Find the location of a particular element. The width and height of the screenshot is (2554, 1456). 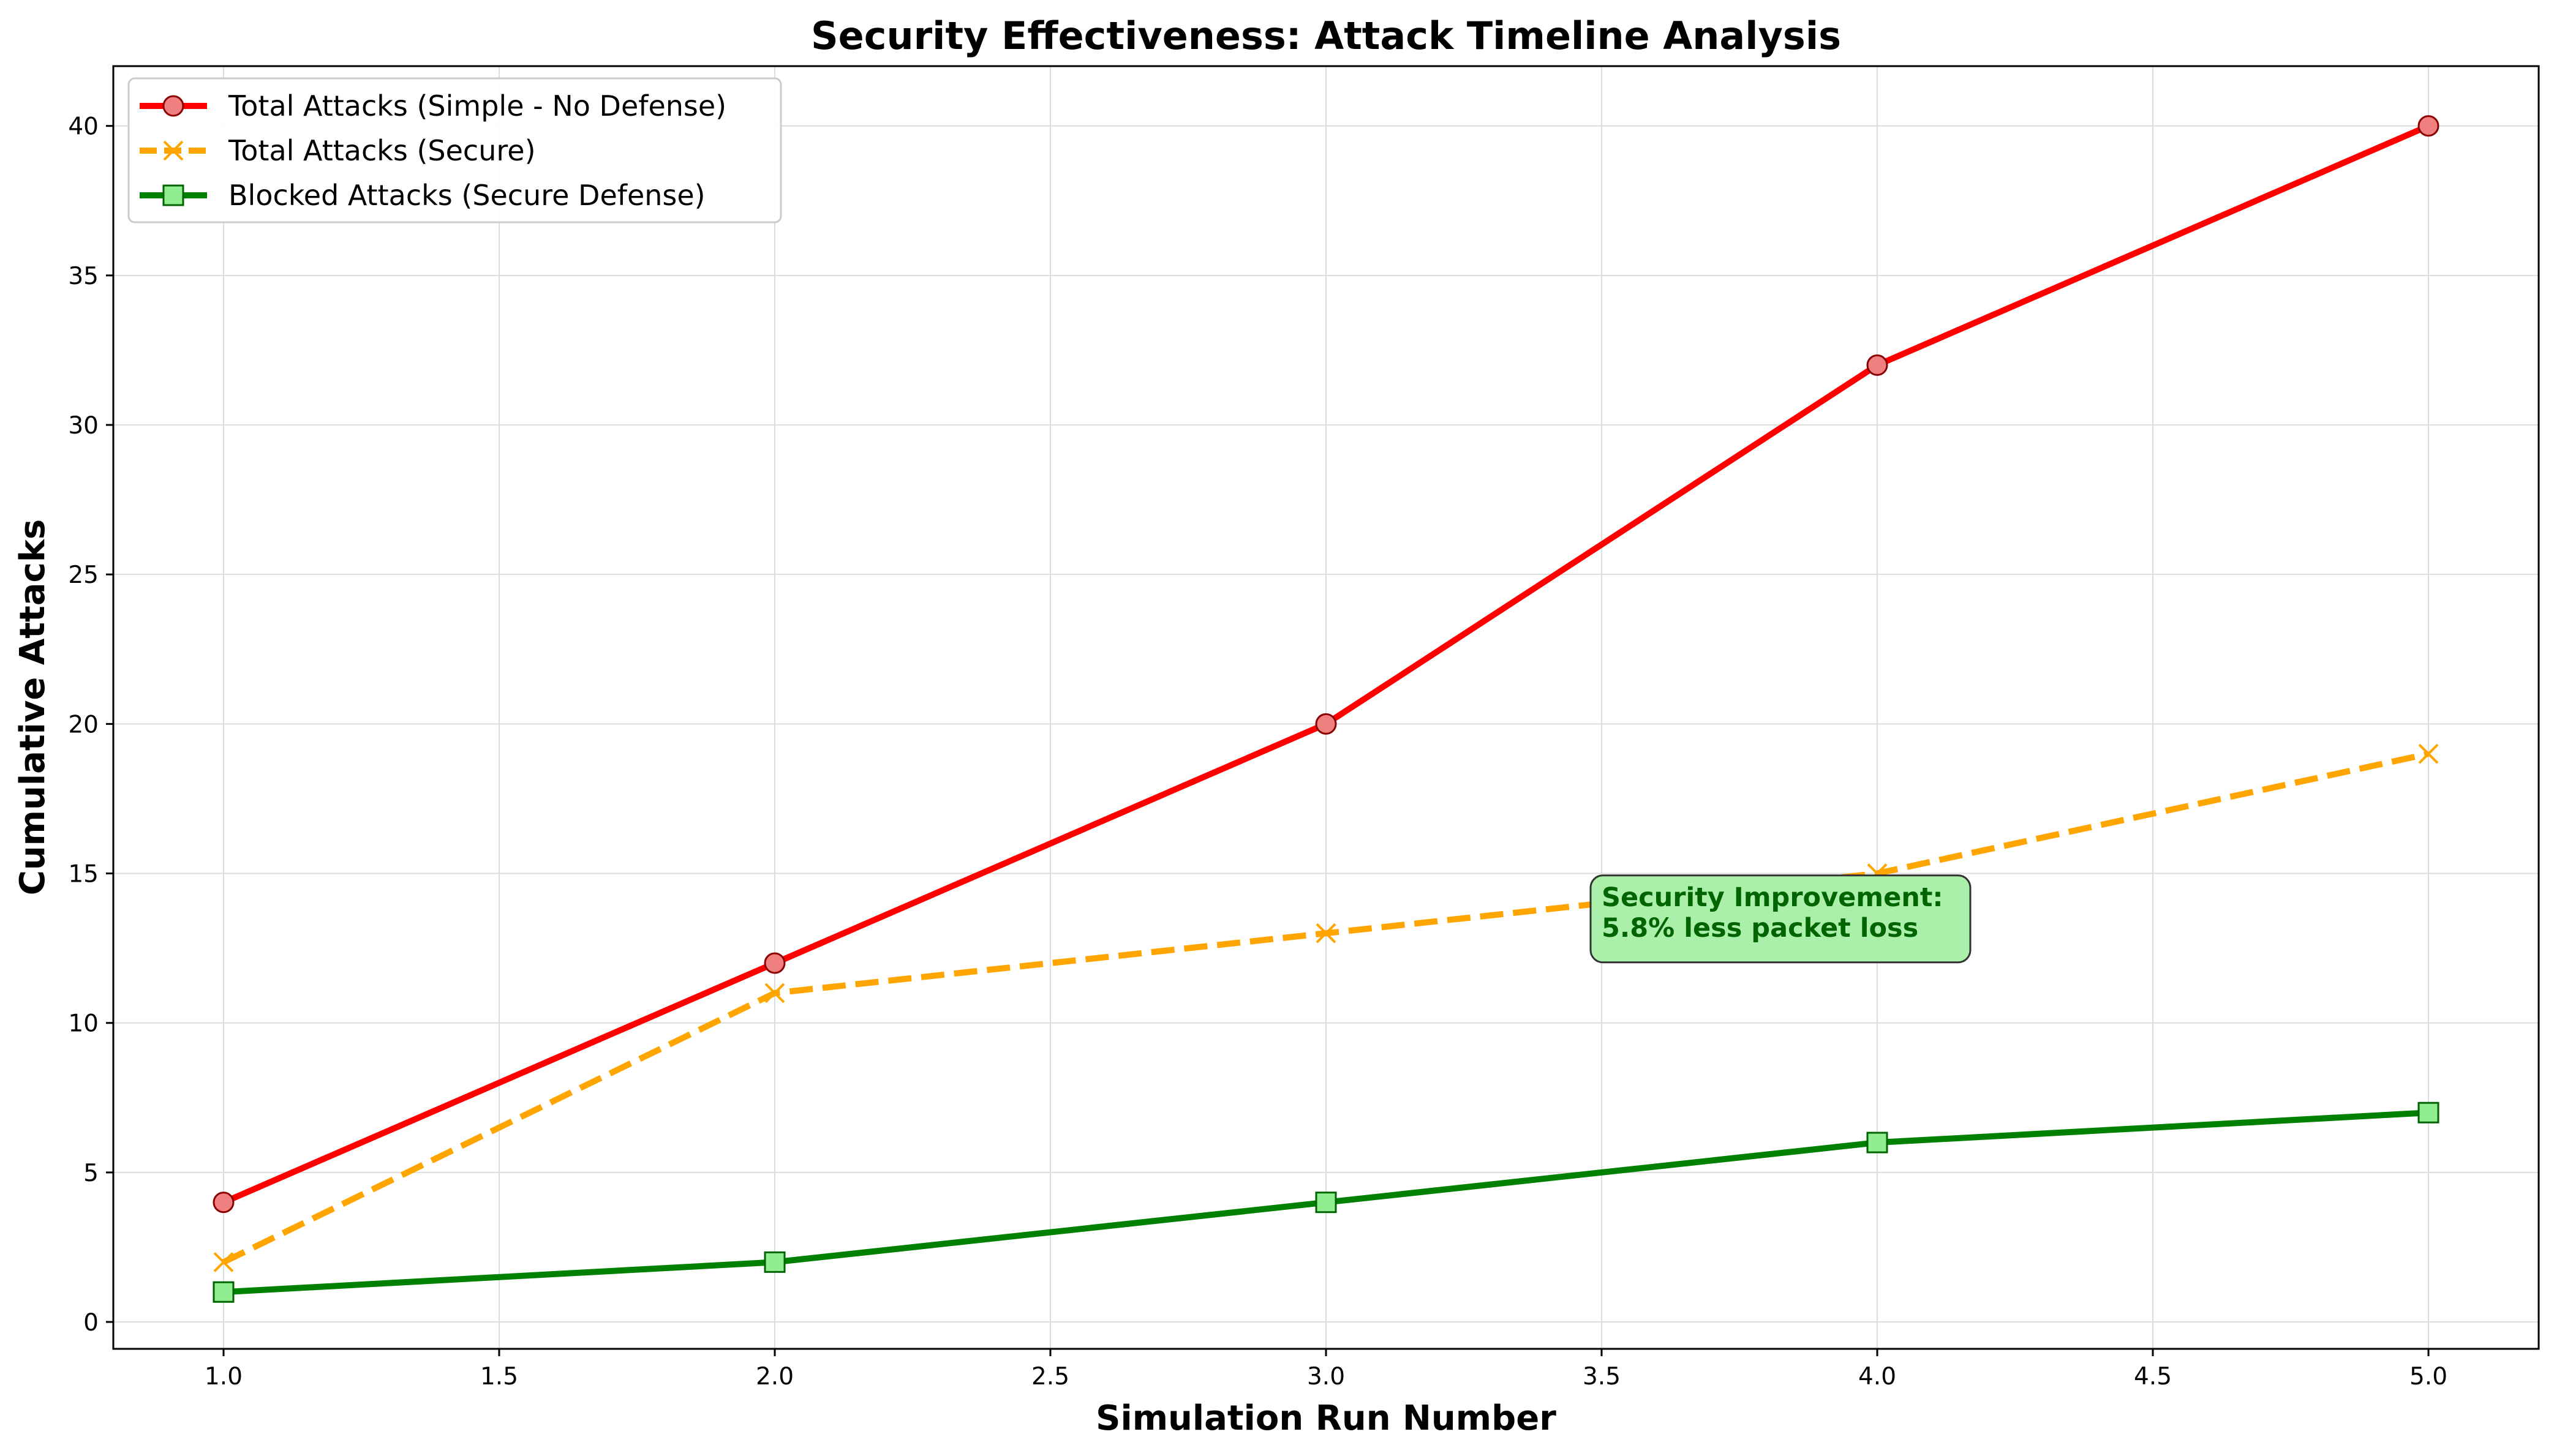

annotation-text: 5.8% less packet loss is located at coordinates (1760, 929).